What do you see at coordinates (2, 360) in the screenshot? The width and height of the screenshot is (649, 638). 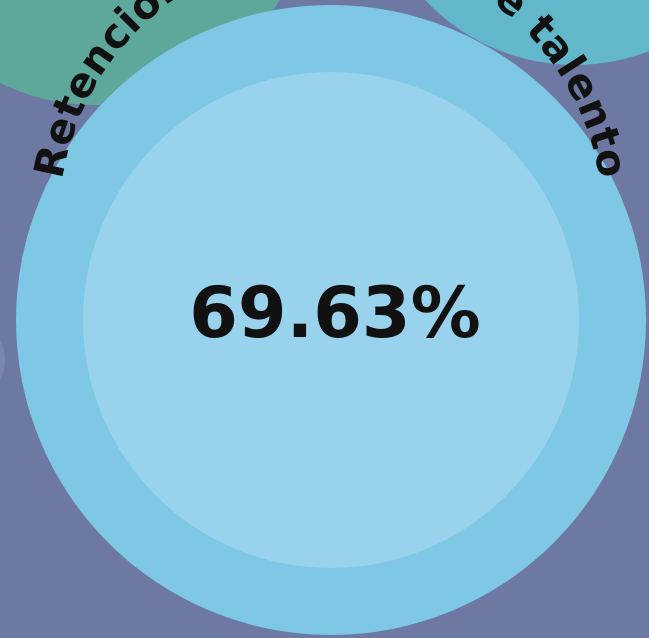 I see `decor-circle-left` at bounding box center [2, 360].